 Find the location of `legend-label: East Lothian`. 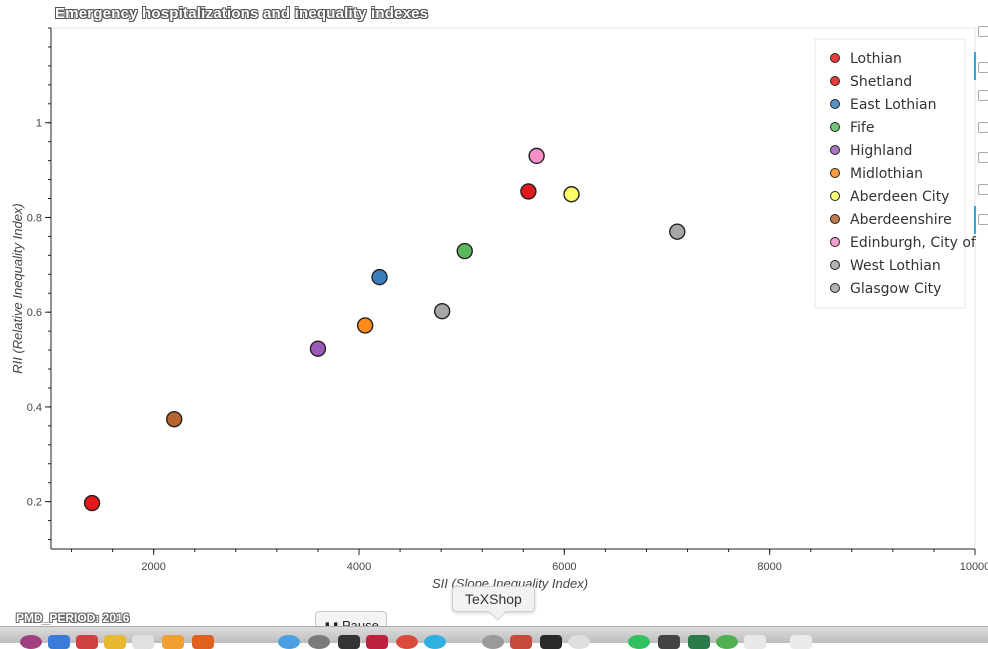

legend-label: East Lothian is located at coordinates (893, 105).